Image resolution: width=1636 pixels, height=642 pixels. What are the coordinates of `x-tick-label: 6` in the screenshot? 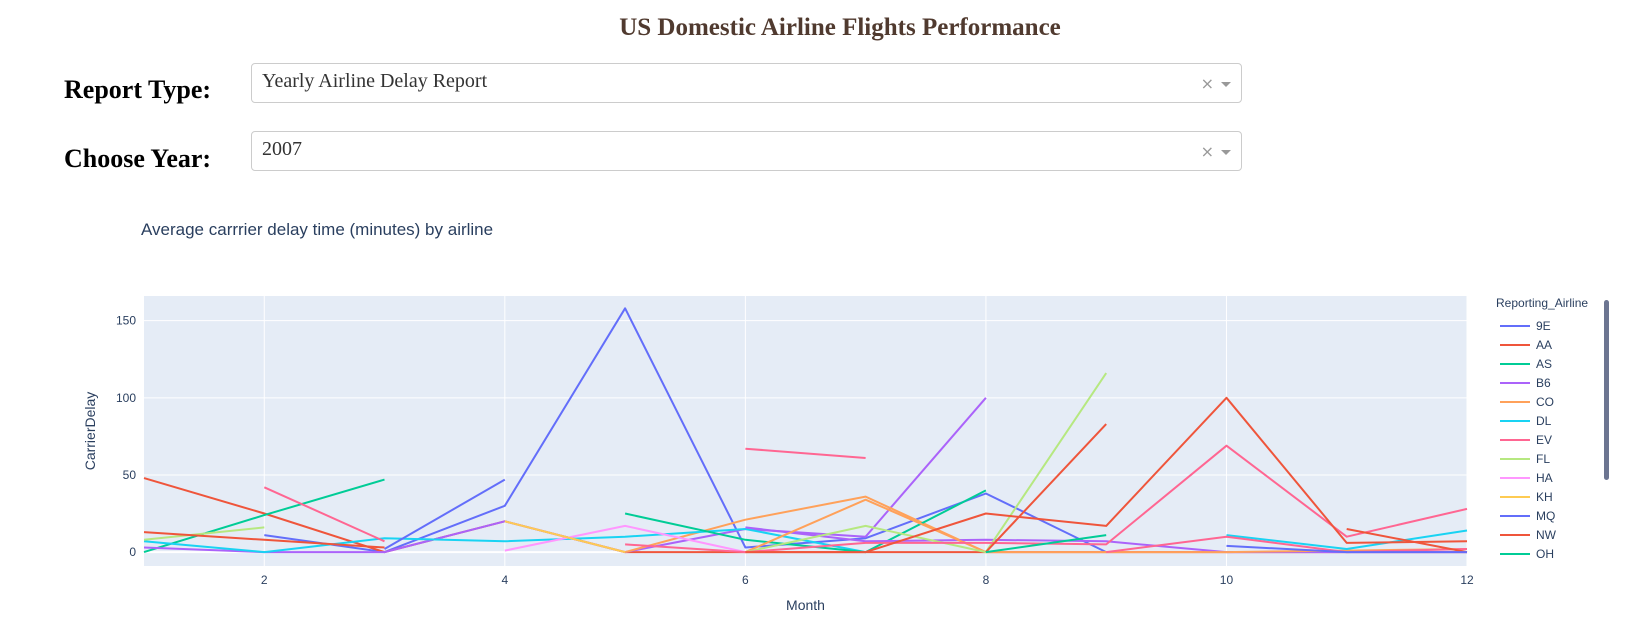 It's located at (745, 580).